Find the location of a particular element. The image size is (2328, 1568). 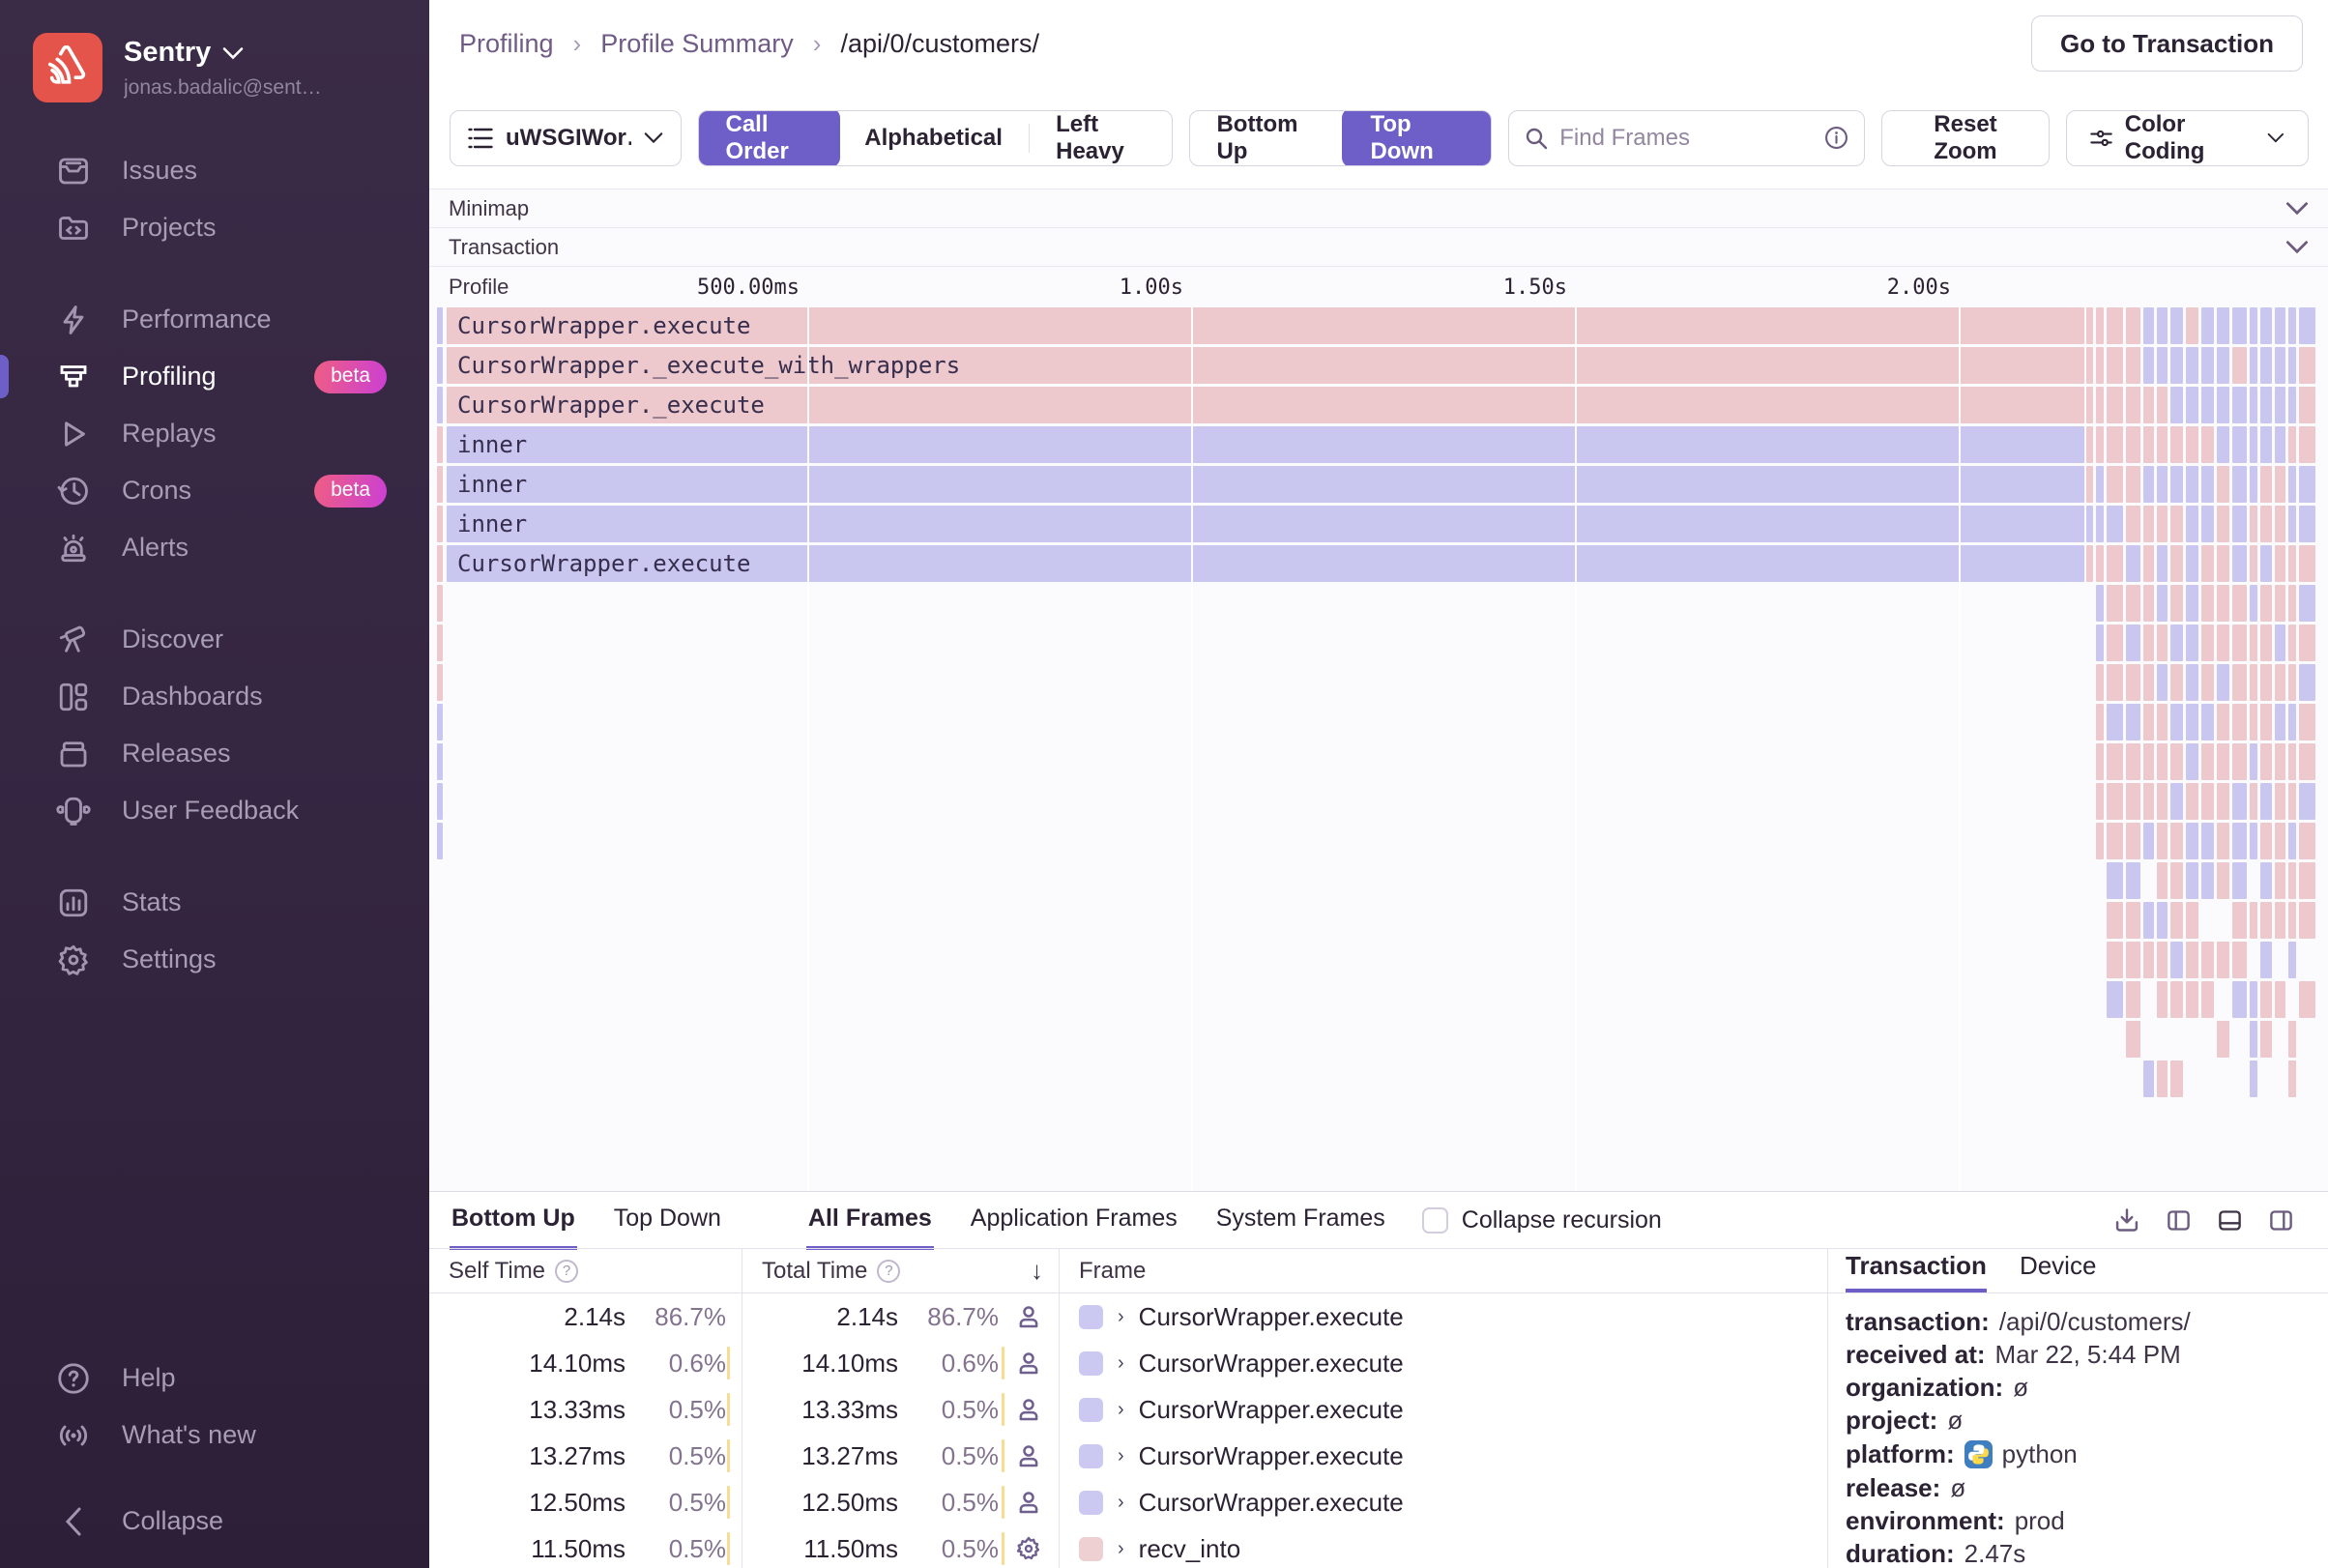

sidebar-item-help: Help is located at coordinates (214, 1378).